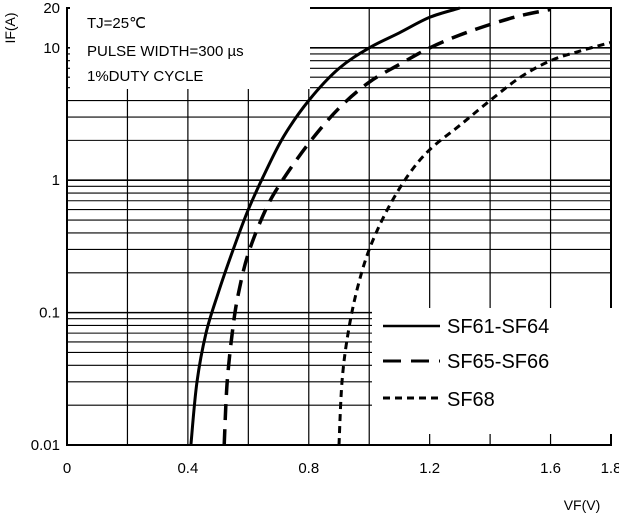 The image size is (619, 517). I want to click on y-tick-label: 20, so click(51, 8).